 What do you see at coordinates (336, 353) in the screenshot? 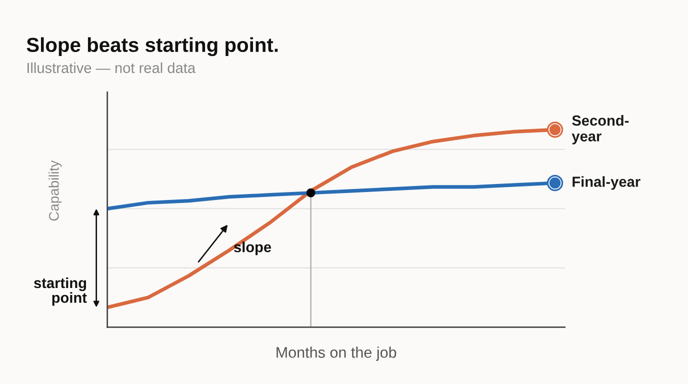
I see `x-axis-title: Months on the job` at bounding box center [336, 353].